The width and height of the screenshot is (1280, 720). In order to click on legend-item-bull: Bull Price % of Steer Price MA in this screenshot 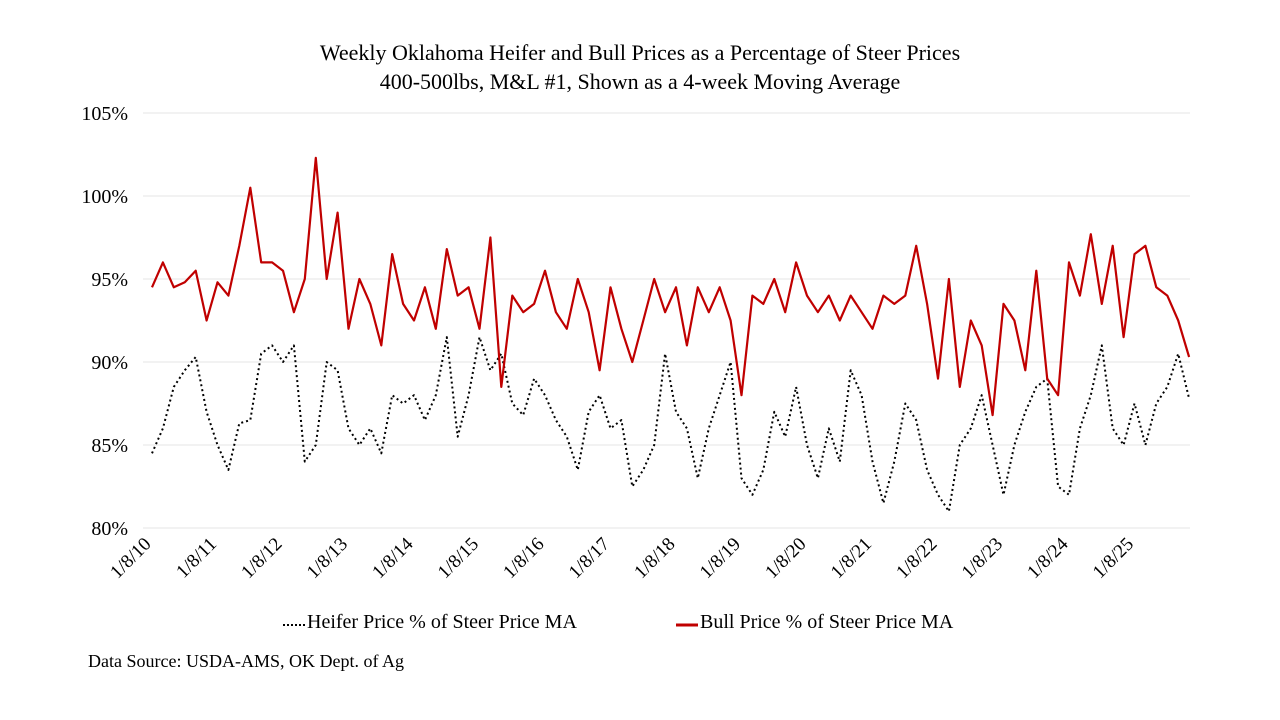, I will do `click(814, 622)`.